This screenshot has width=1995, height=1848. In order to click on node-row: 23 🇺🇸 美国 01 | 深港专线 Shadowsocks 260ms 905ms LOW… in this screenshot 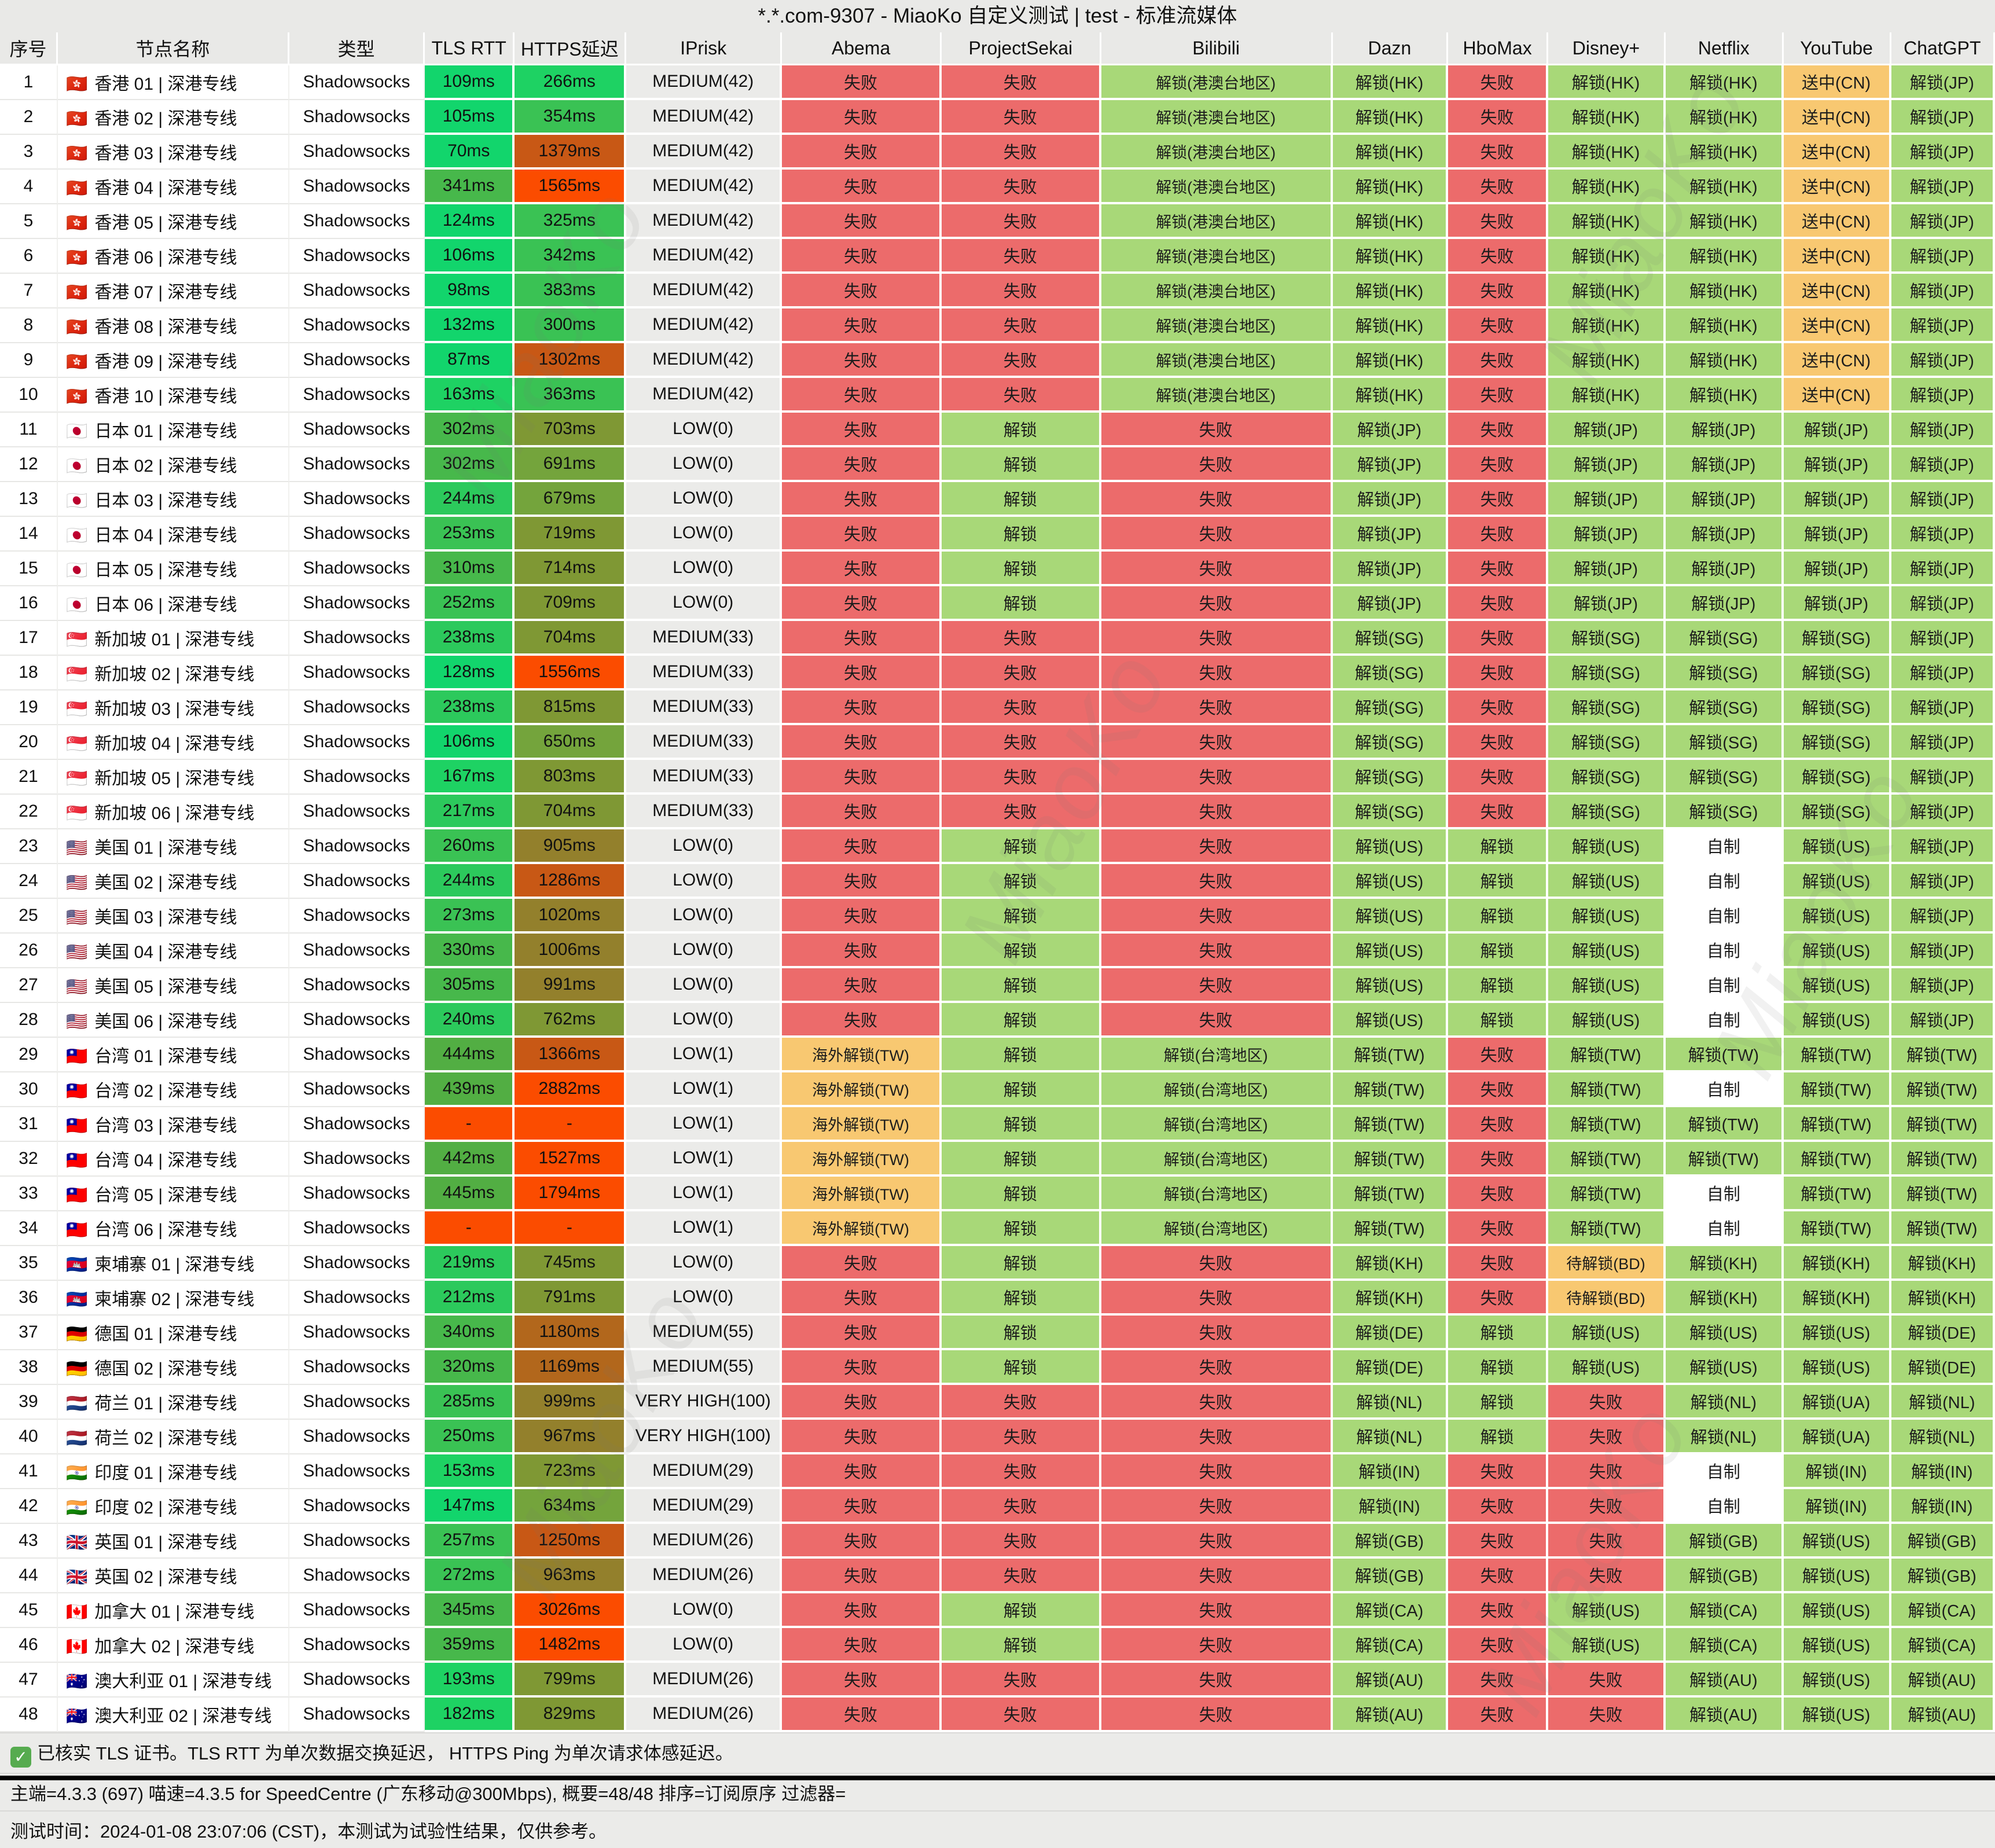, I will do `click(998, 846)`.